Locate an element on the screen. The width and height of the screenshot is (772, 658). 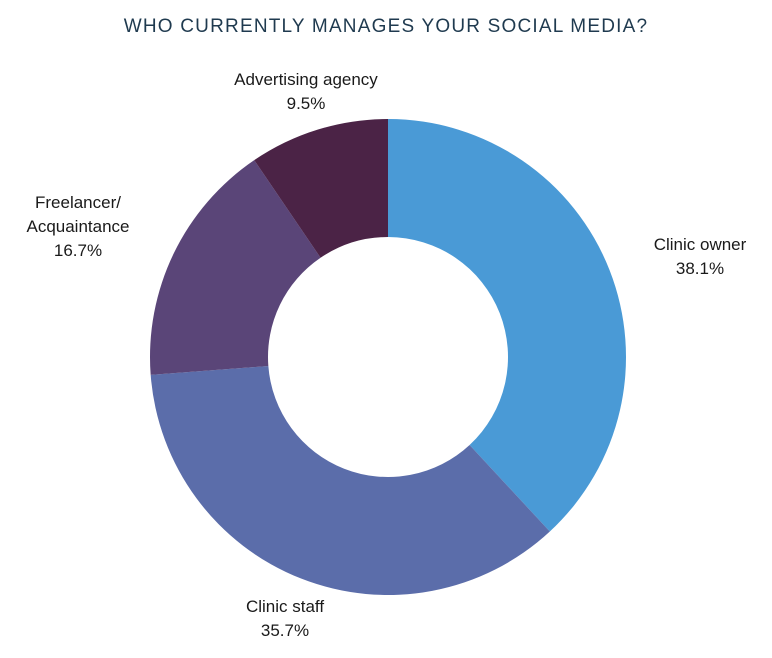
slice-label-freelancer-acquaintance: Freelancer/Acquaintance 16.7% is located at coordinates (77, 226).